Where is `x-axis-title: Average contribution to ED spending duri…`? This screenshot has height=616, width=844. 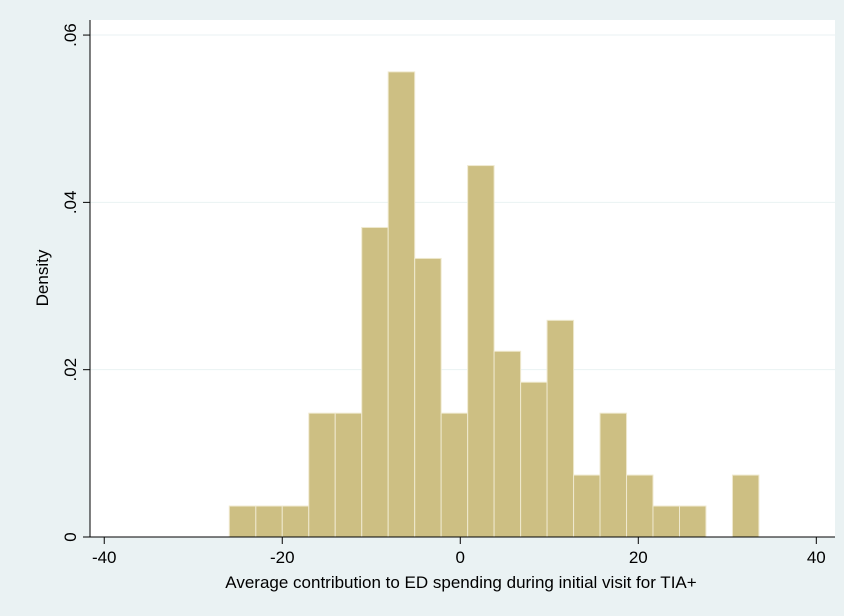
x-axis-title: Average contribution to ED spending duri… is located at coordinates (460, 582).